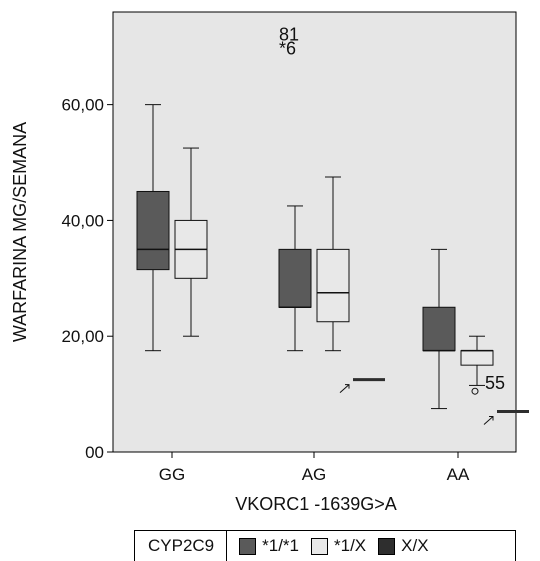  Describe the element at coordinates (94, 452) in the screenshot. I see `y-tick-label: 00` at that location.